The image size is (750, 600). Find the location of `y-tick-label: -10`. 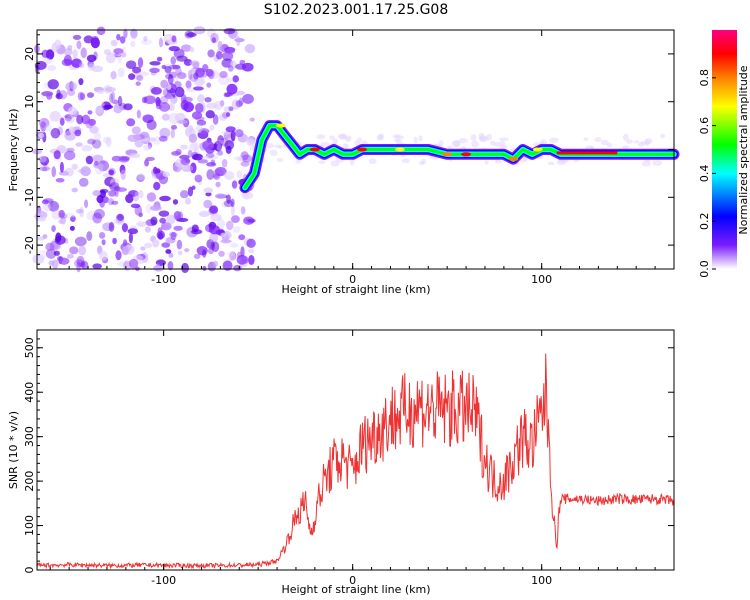

y-tick-label: -10 is located at coordinates (29, 197).